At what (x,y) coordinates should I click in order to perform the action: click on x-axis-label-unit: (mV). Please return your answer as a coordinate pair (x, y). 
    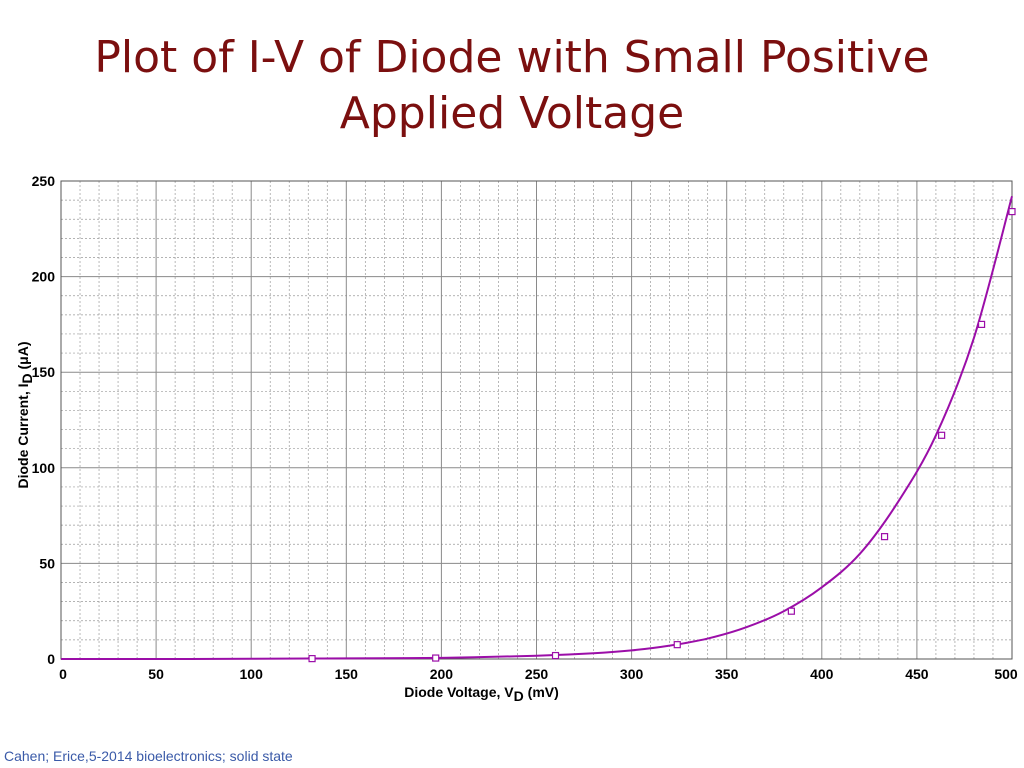
    Looking at the image, I should click on (541, 692).